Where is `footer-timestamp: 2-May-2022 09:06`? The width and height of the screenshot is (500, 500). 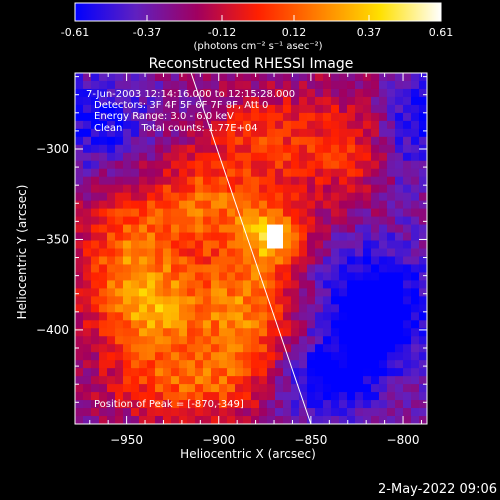 footer-timestamp: 2-May-2022 09:06 is located at coordinates (437, 489).